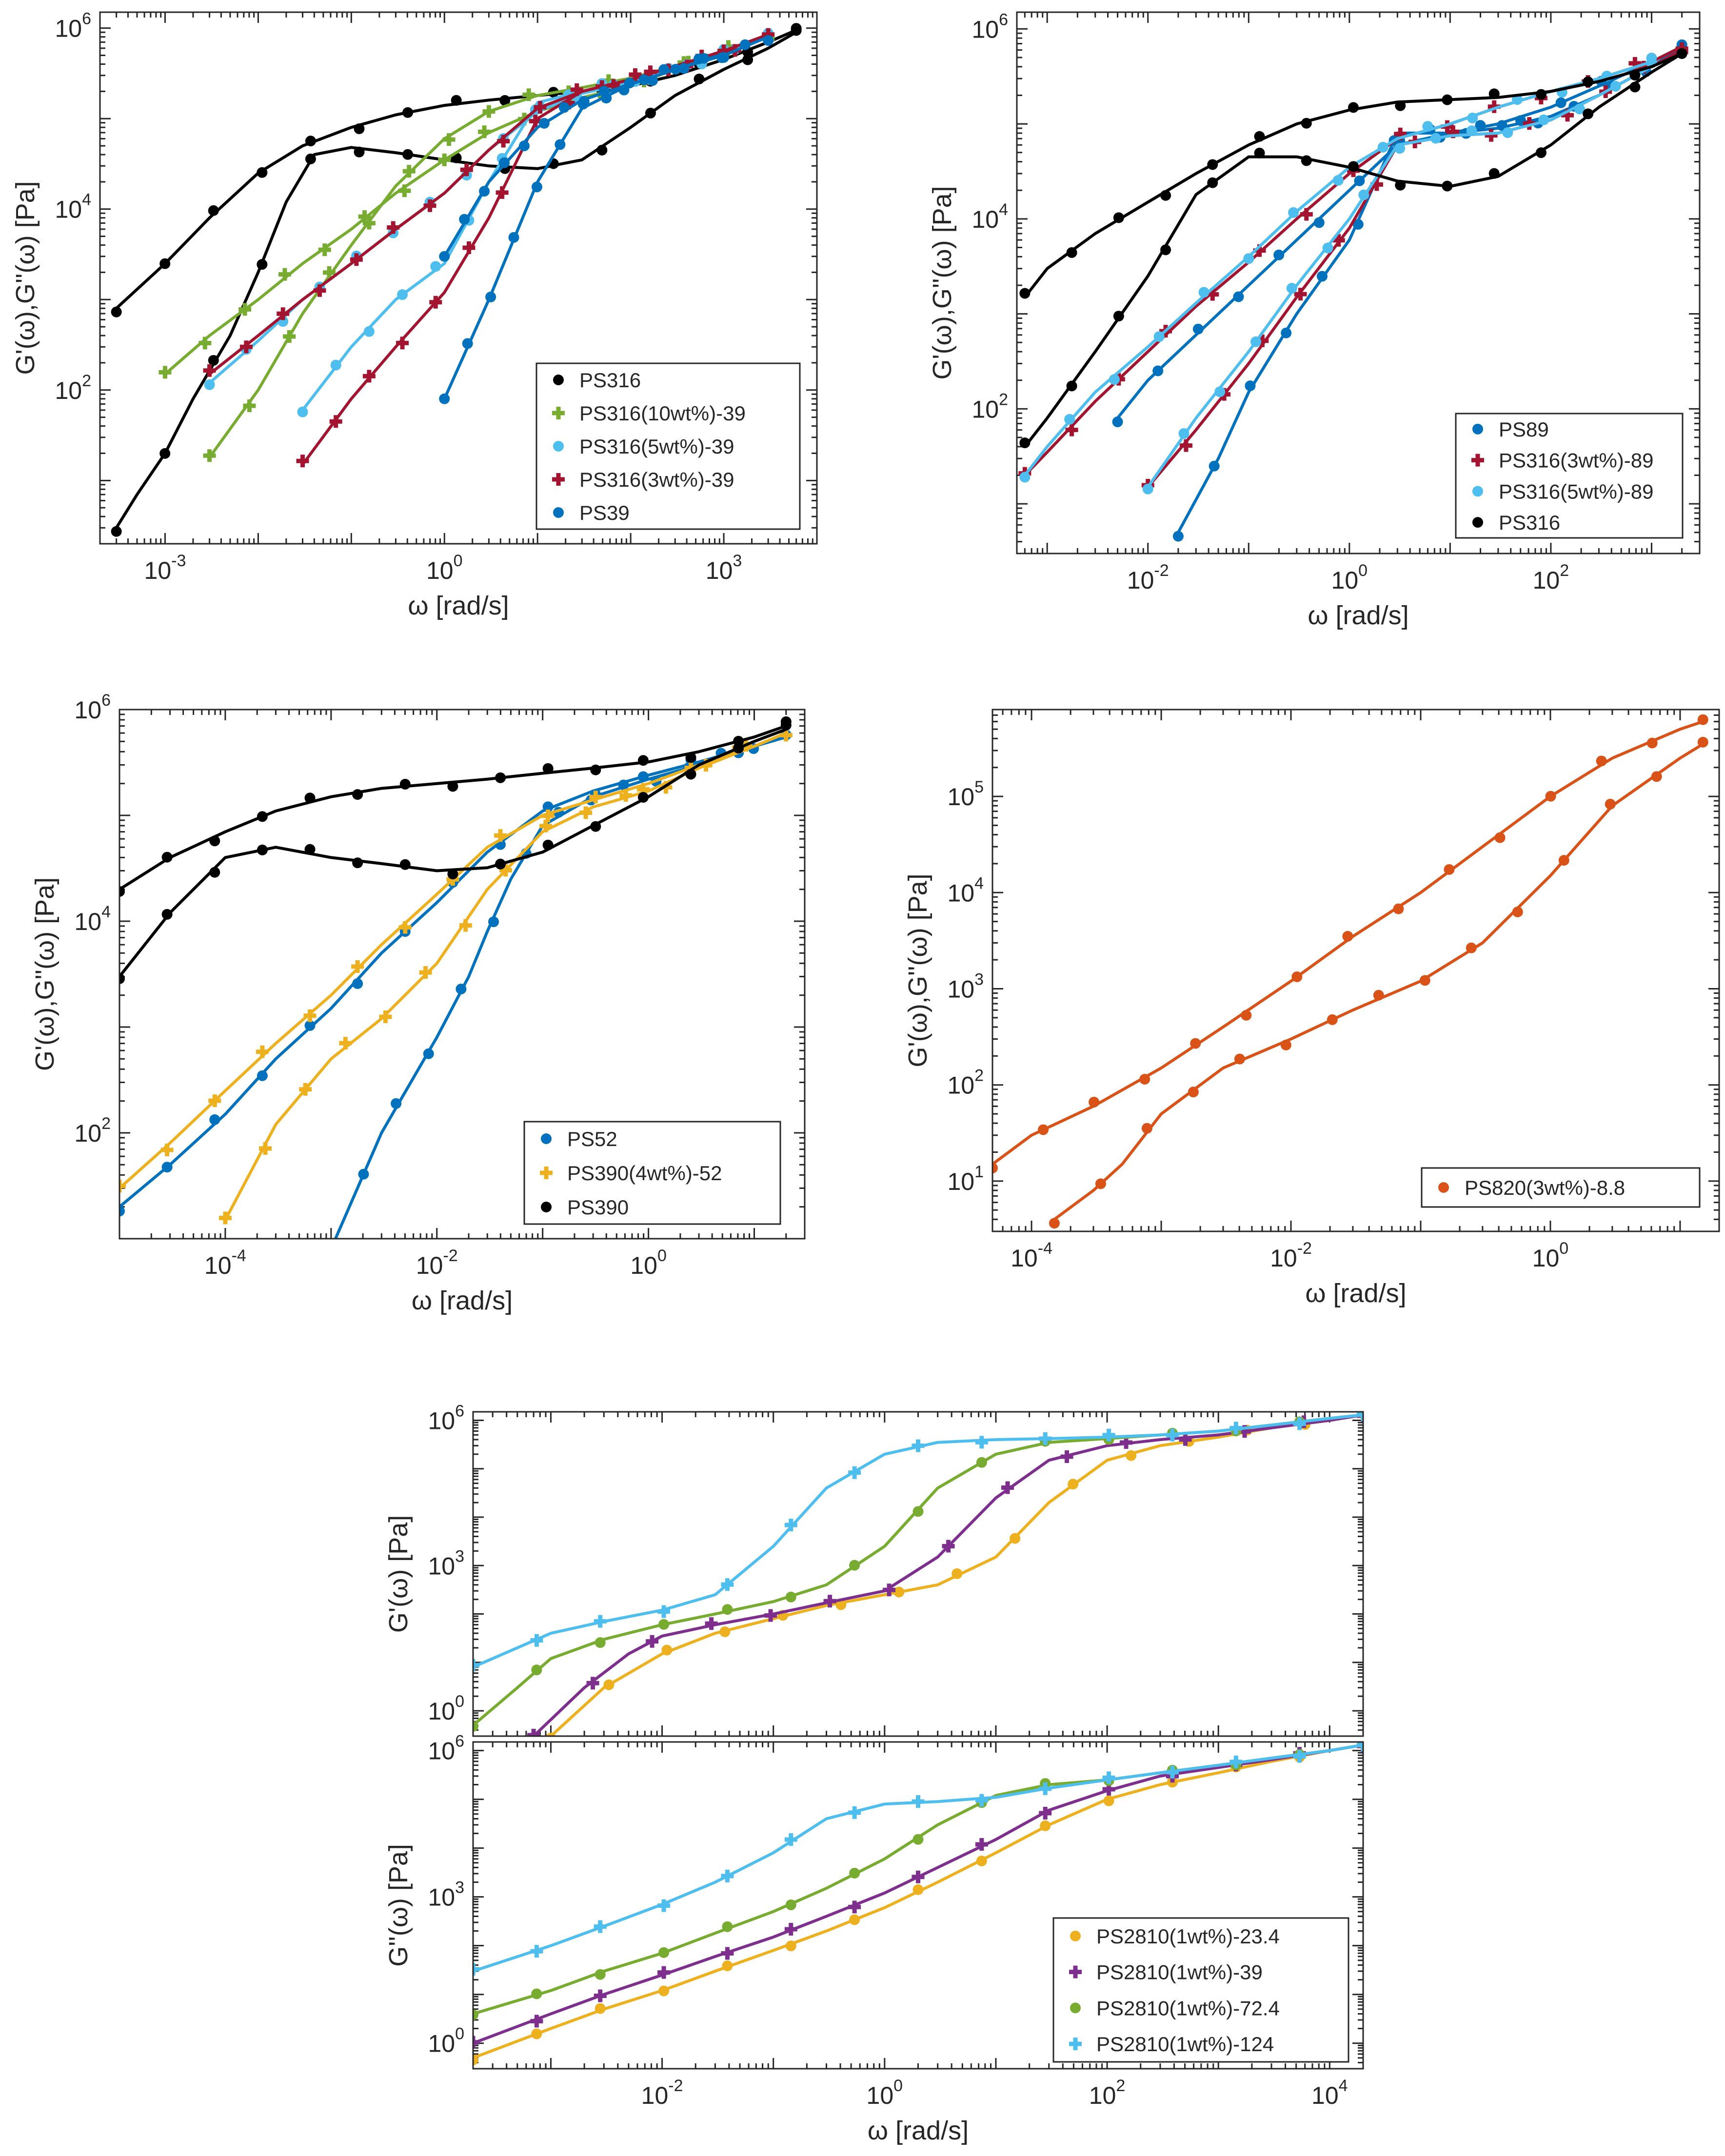 The image size is (1725, 2156). Describe the element at coordinates (644, 1174) in the screenshot. I see `legend-entry-label: PS390(4wt%)-52` at that location.